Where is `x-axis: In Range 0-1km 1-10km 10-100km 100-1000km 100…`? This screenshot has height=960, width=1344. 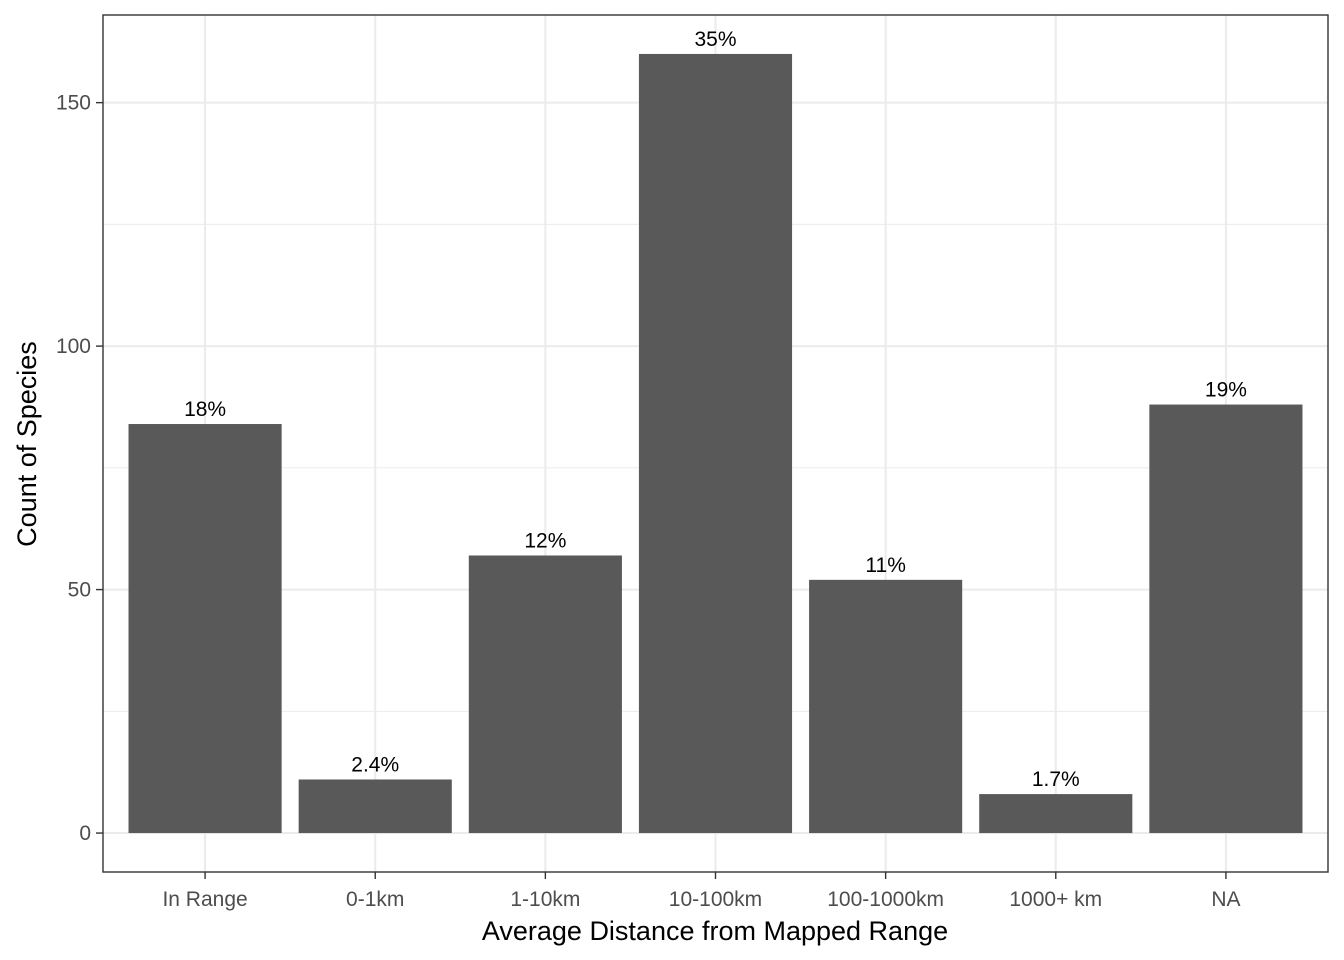
x-axis: In Range 0-1km 1-10km 10-100km 100-1000km 100… is located at coordinates (701, 891).